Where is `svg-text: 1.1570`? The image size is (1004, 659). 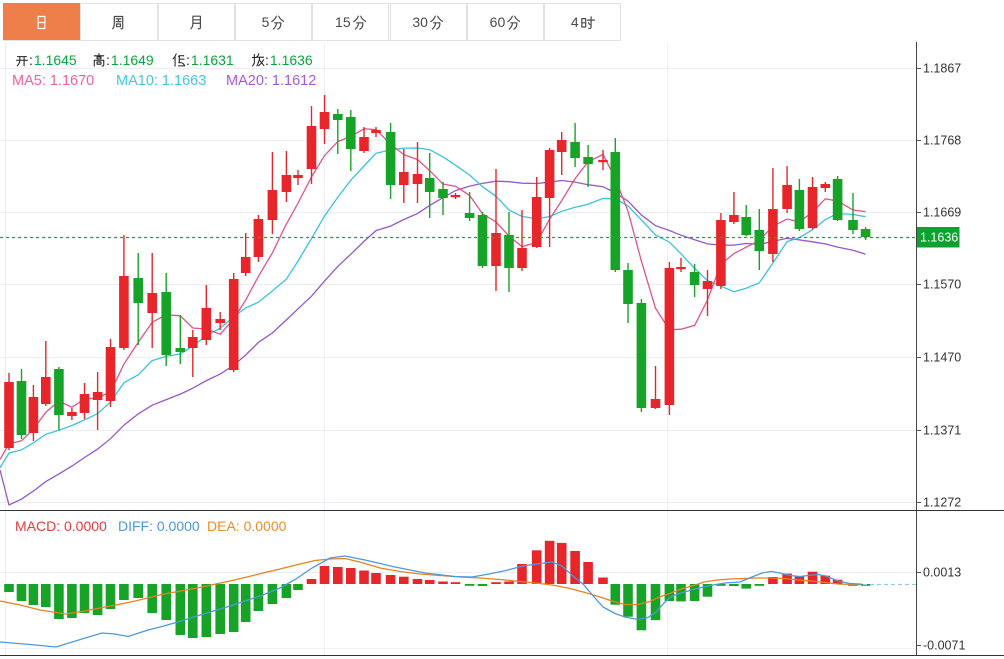
svg-text: 1.1570 is located at coordinates (942, 285).